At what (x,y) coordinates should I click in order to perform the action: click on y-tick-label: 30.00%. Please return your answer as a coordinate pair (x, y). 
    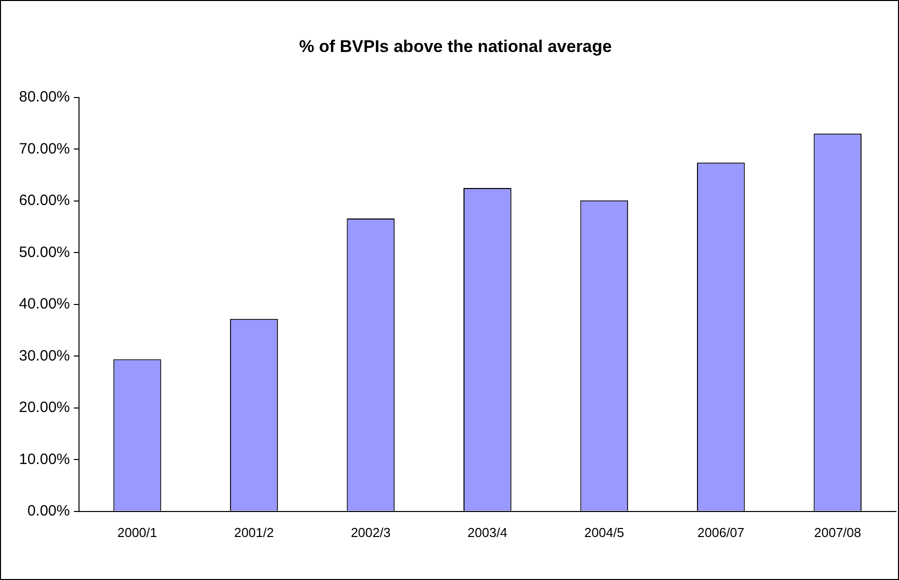
    Looking at the image, I should click on (44, 355).